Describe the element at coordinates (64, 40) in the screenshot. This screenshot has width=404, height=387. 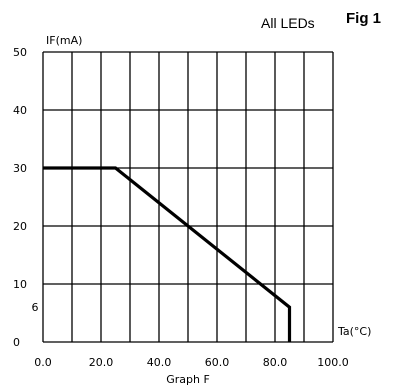
I see `y-axis-label: IF(mA)` at that location.